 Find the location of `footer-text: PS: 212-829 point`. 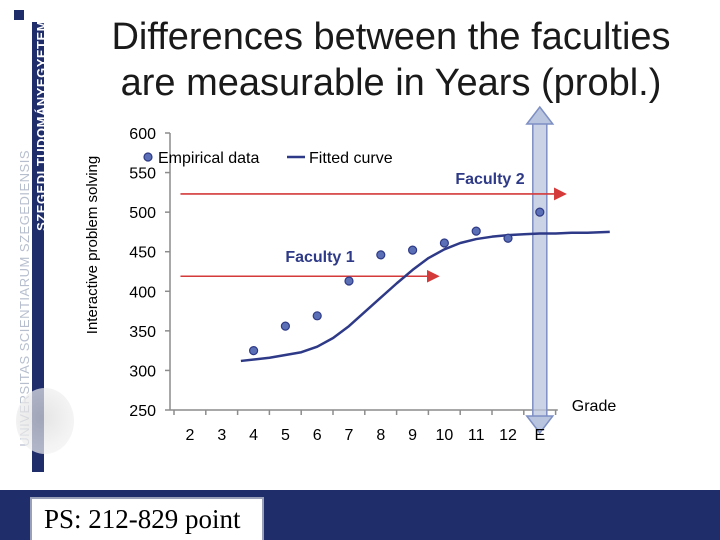

footer-text: PS: 212-829 point is located at coordinates (142, 519).